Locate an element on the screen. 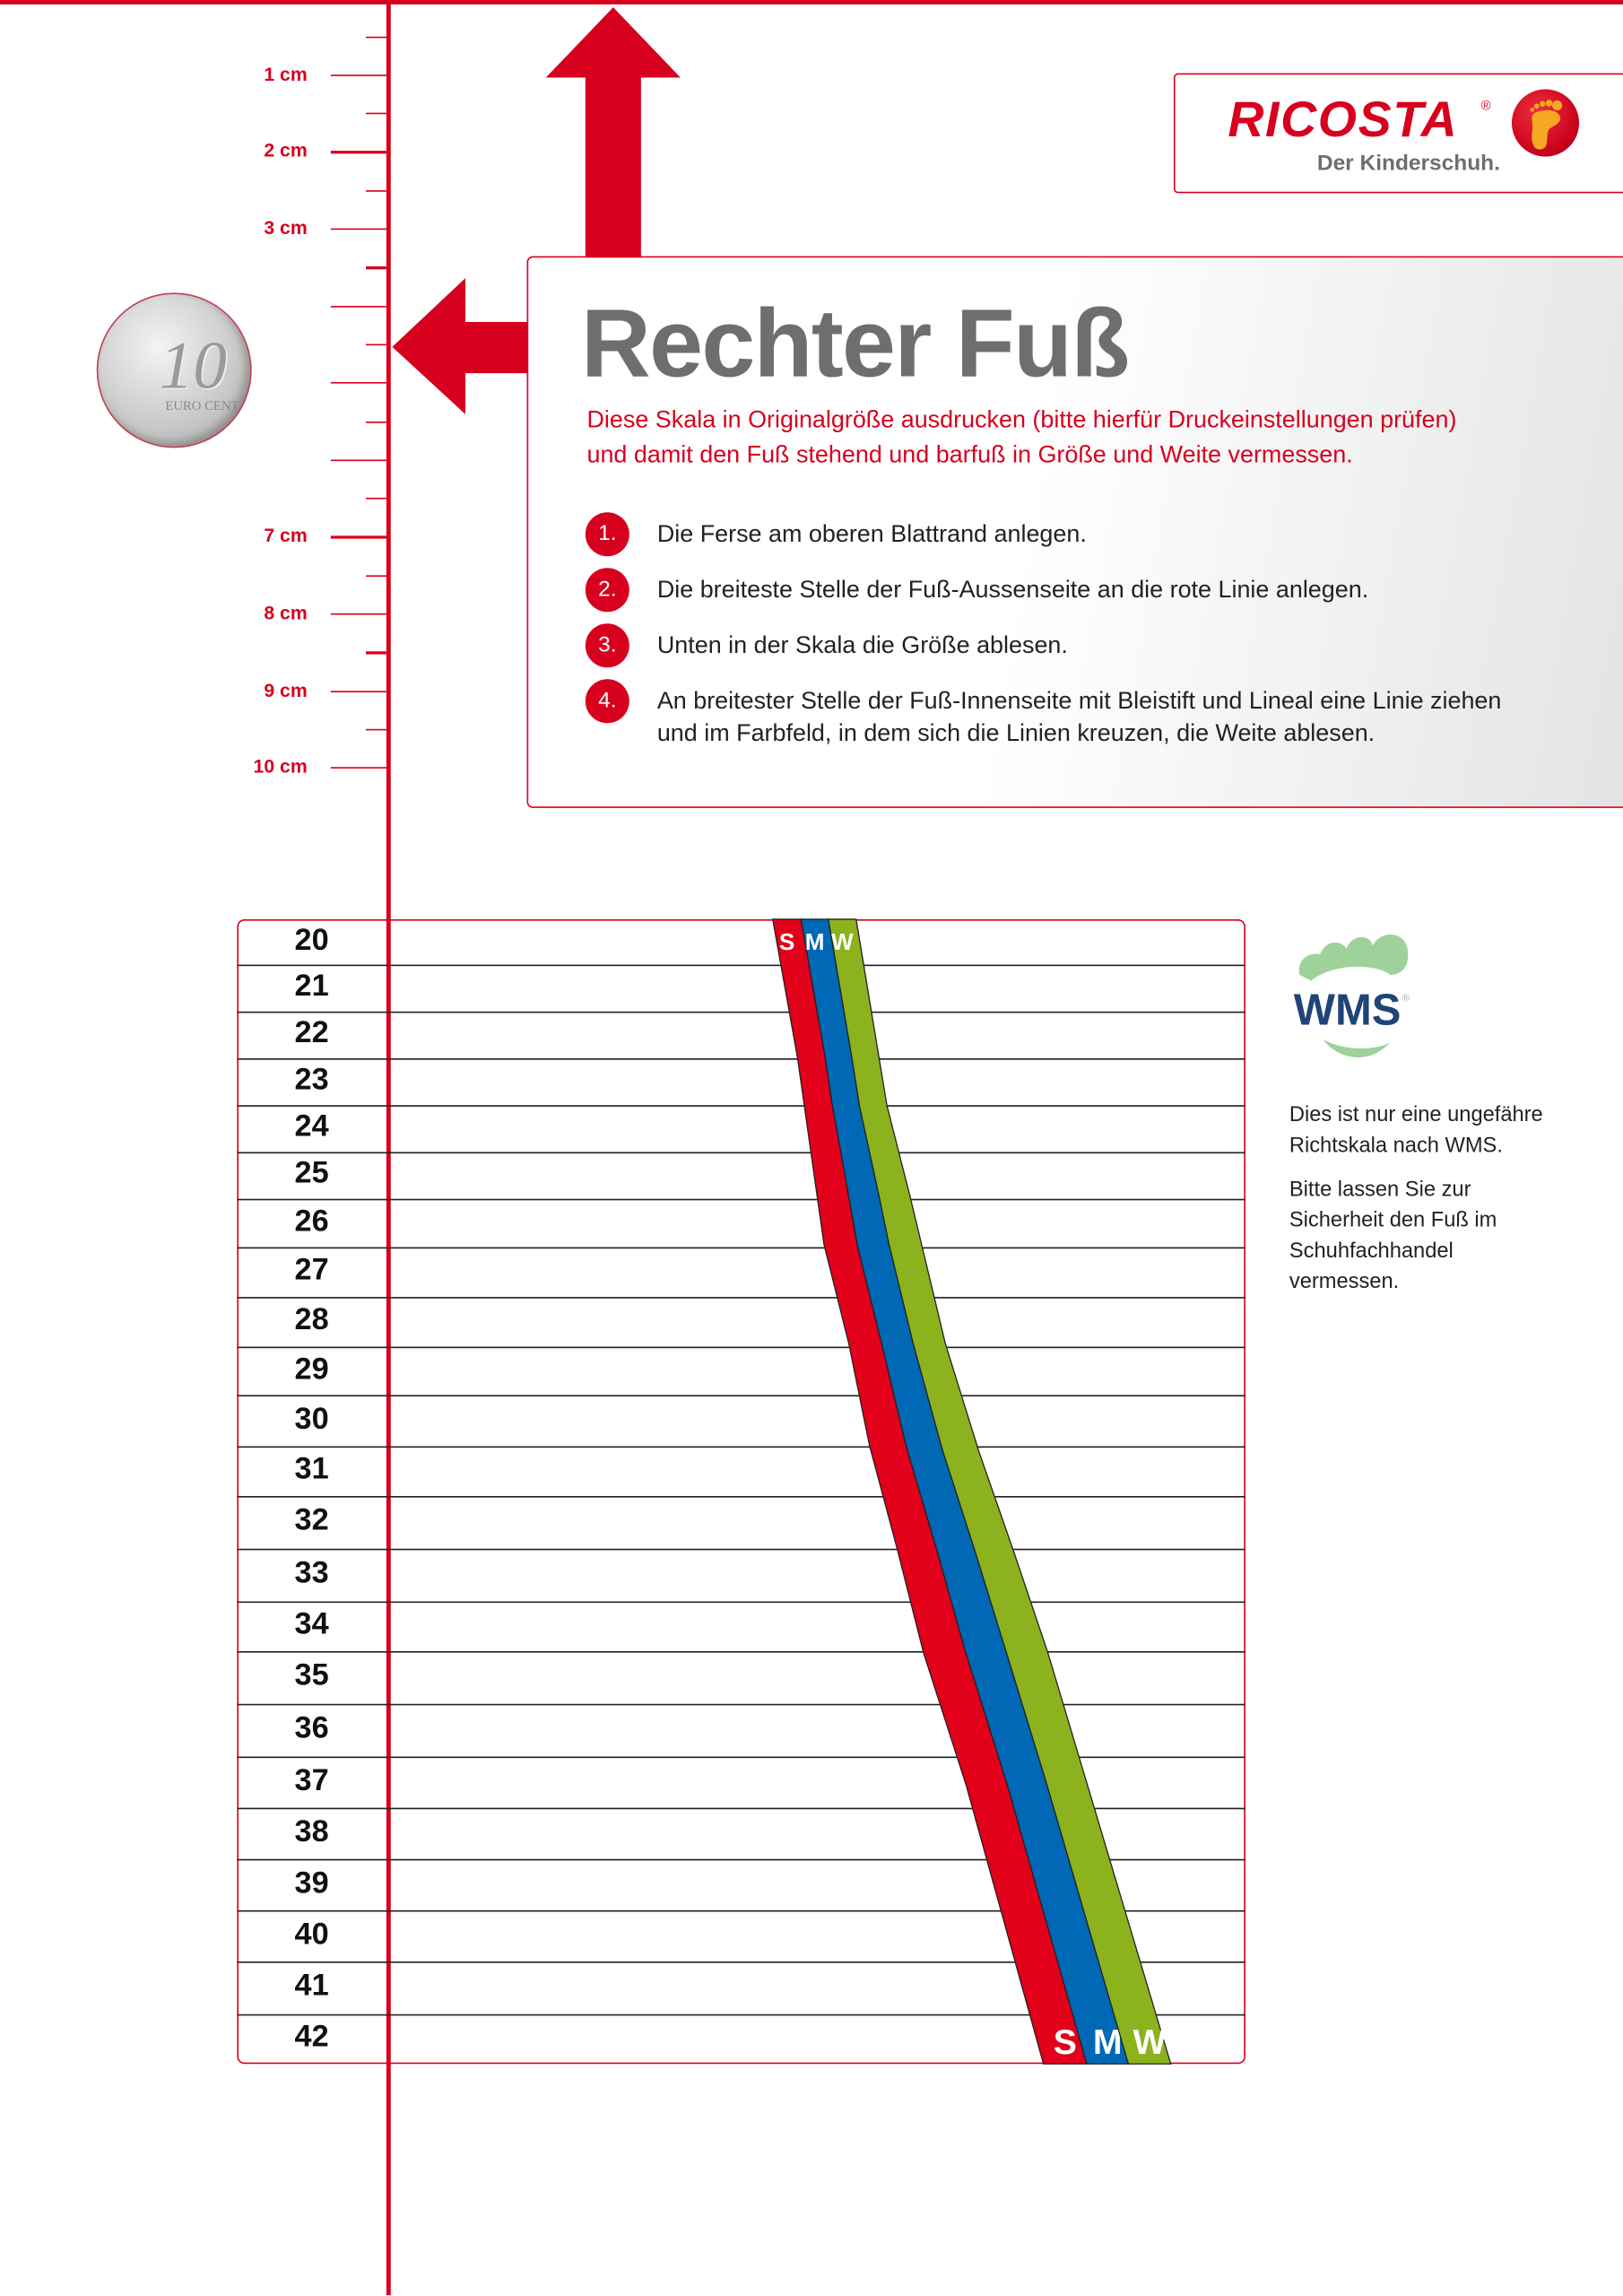  arrows is located at coordinates (536, 210).